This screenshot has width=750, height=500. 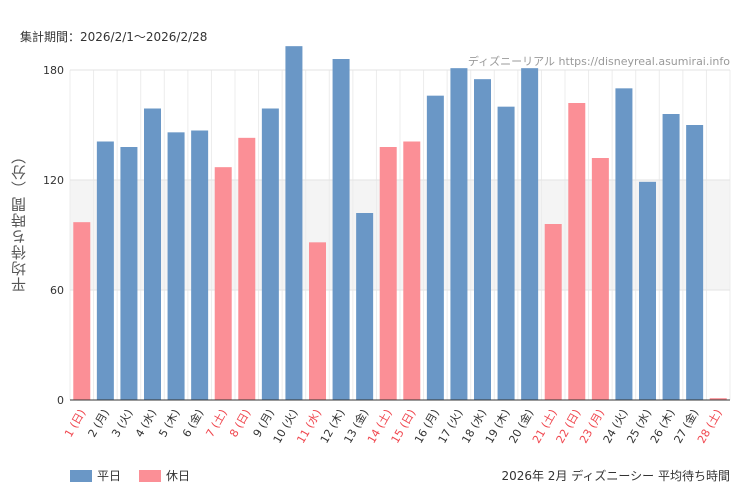 I want to click on x-tick-label: 7 (土), so click(x=217, y=423).